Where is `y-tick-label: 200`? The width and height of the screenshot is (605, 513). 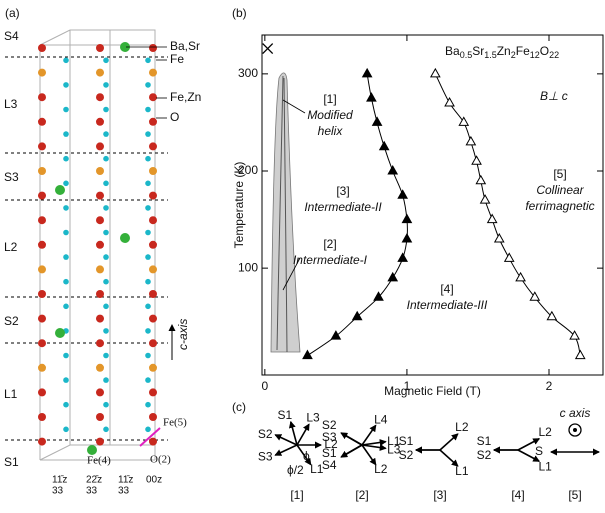
y-tick-label: 200 is located at coordinates (248, 170).